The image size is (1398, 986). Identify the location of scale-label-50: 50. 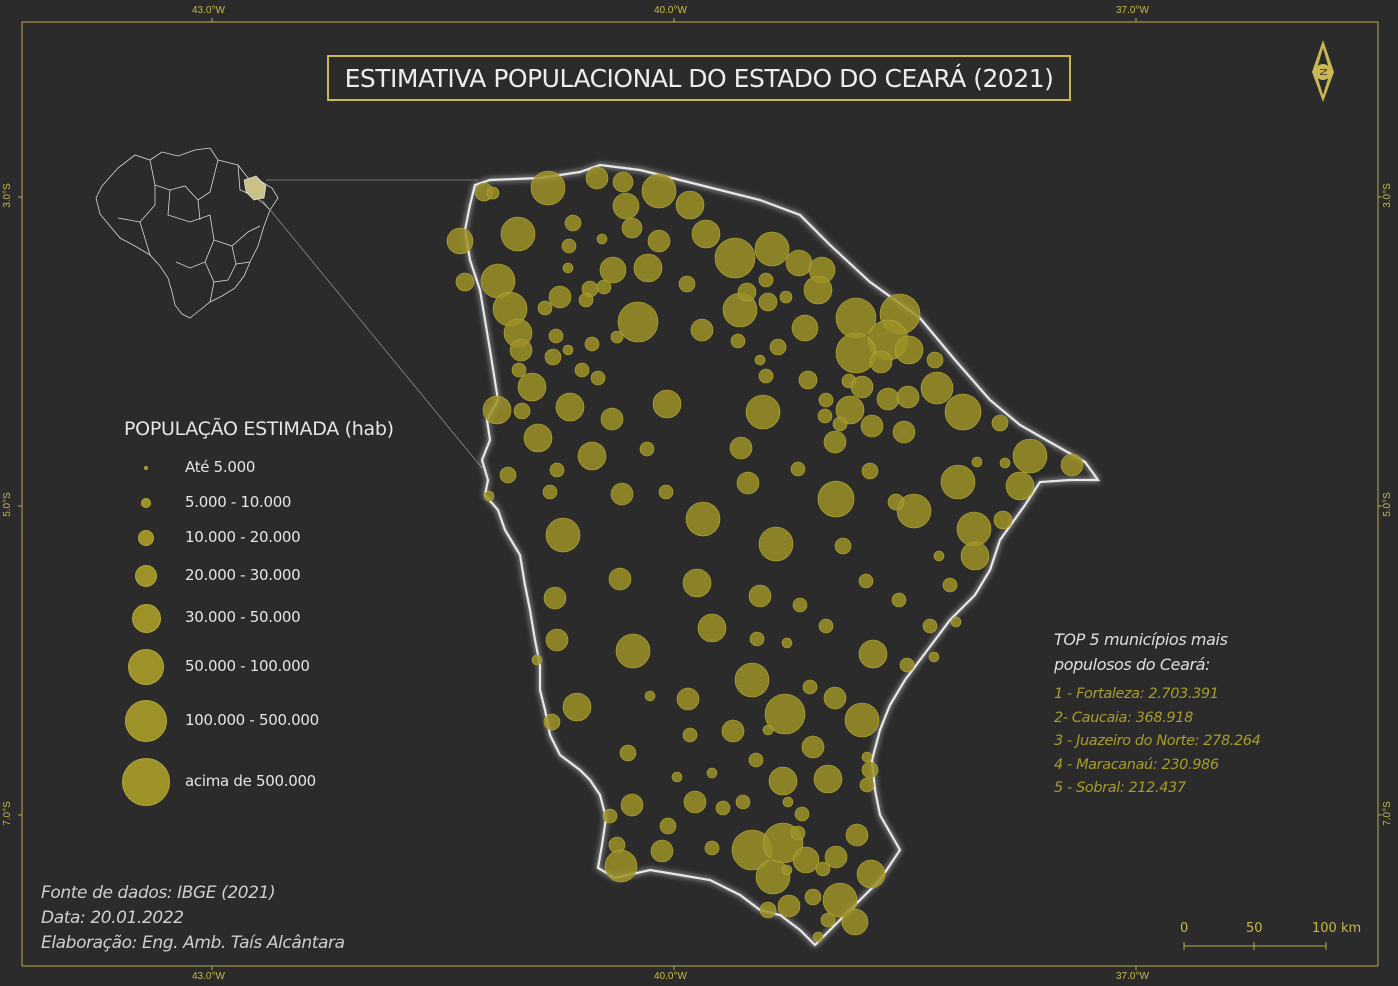
(1254, 928).